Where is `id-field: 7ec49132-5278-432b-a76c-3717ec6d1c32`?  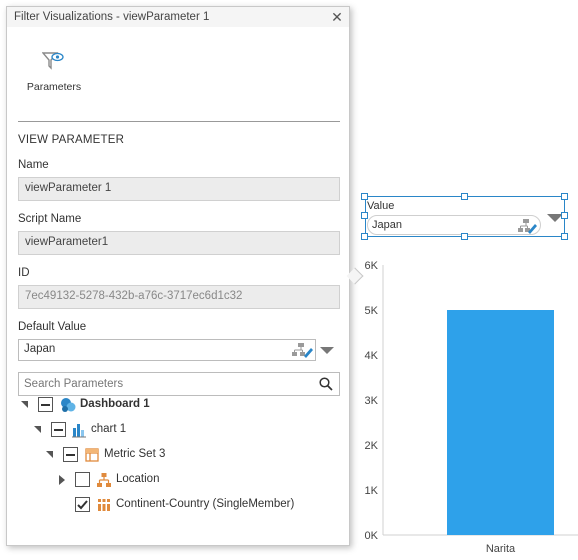
id-field: 7ec49132-5278-432b-a76c-3717ec6d1c32 is located at coordinates (179, 297).